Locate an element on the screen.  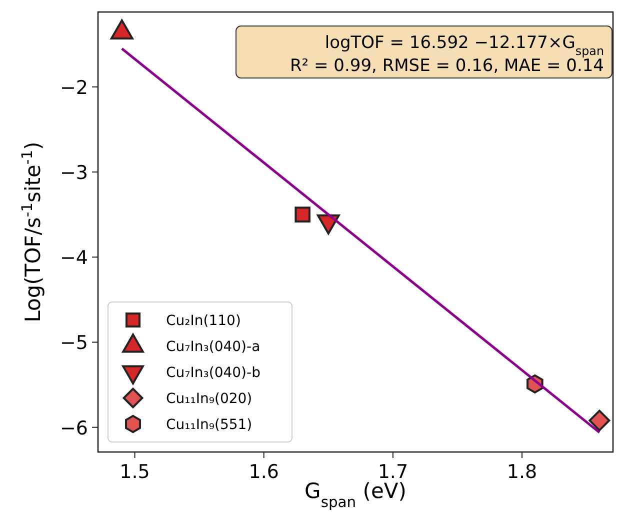
y-tick-label: −2 is located at coordinates (74, 87).